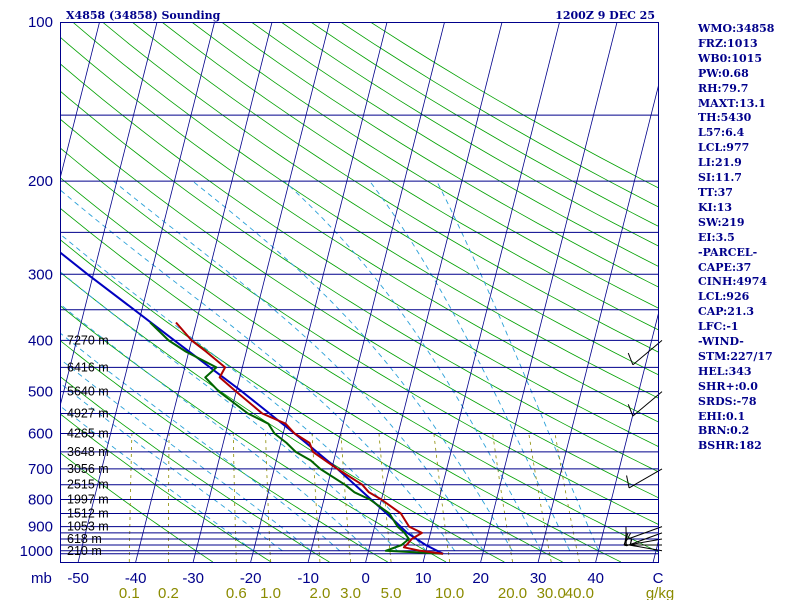 The width and height of the screenshot is (800, 600). I want to click on index-value: SW:219, so click(721, 222).